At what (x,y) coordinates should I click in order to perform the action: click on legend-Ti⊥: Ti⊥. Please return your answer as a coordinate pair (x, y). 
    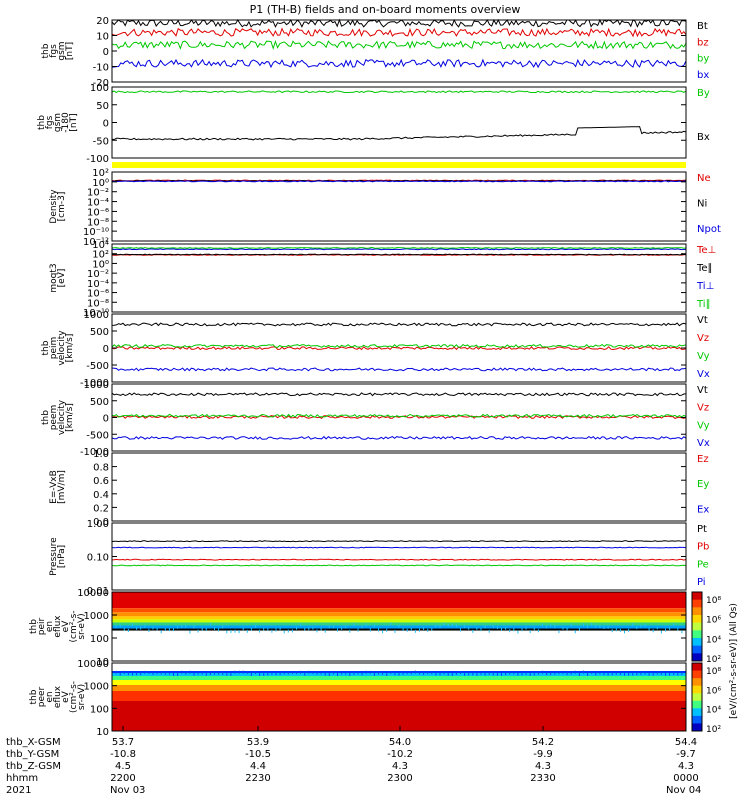
    Looking at the image, I should click on (705, 286).